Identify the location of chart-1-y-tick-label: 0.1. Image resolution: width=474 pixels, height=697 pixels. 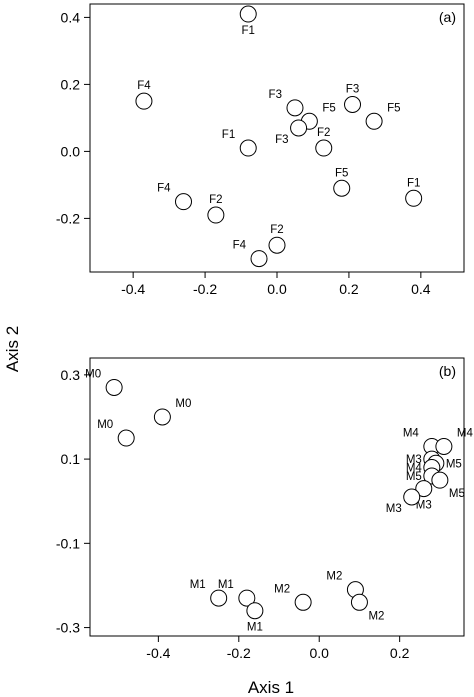
(71, 459).